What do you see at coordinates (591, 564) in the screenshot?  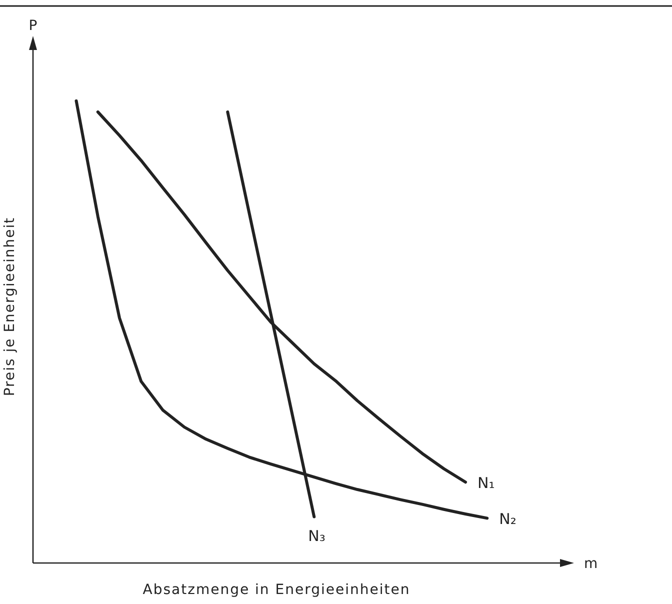 I see `text: m` at bounding box center [591, 564].